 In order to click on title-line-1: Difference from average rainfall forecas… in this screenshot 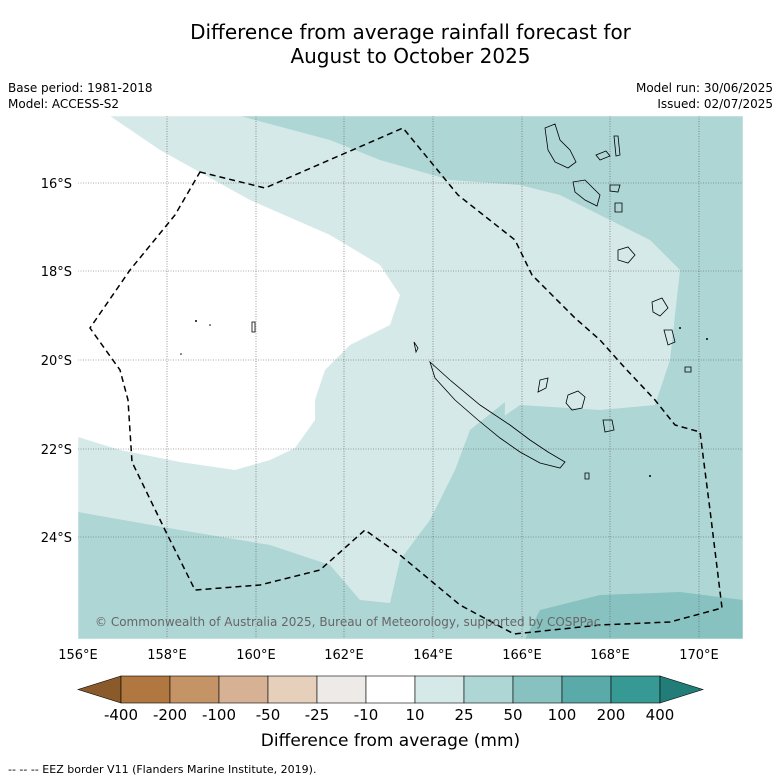, I will do `click(410, 32)`.